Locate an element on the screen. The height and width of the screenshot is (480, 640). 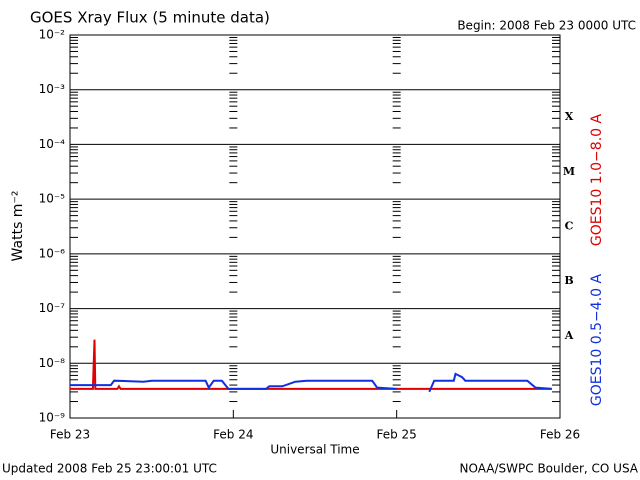
x-tick-label: Feb 24 is located at coordinates (233, 435).